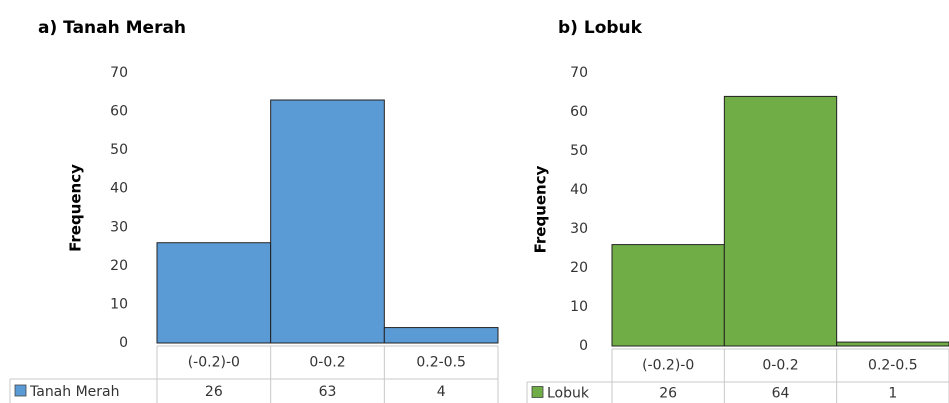  What do you see at coordinates (892, 394) in the screenshot?
I see `table-value: 1` at bounding box center [892, 394].